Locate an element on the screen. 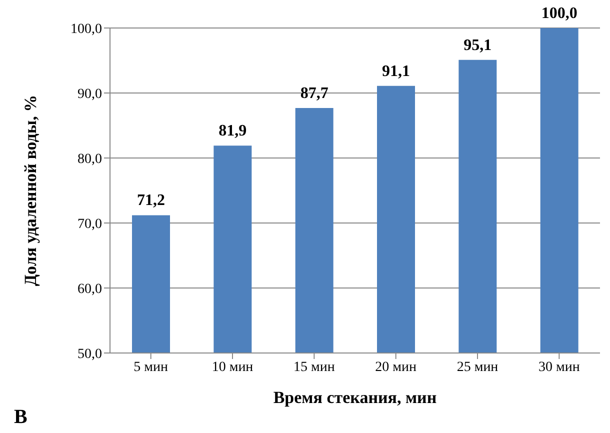  data-label: 100,0 is located at coordinates (559, 13).